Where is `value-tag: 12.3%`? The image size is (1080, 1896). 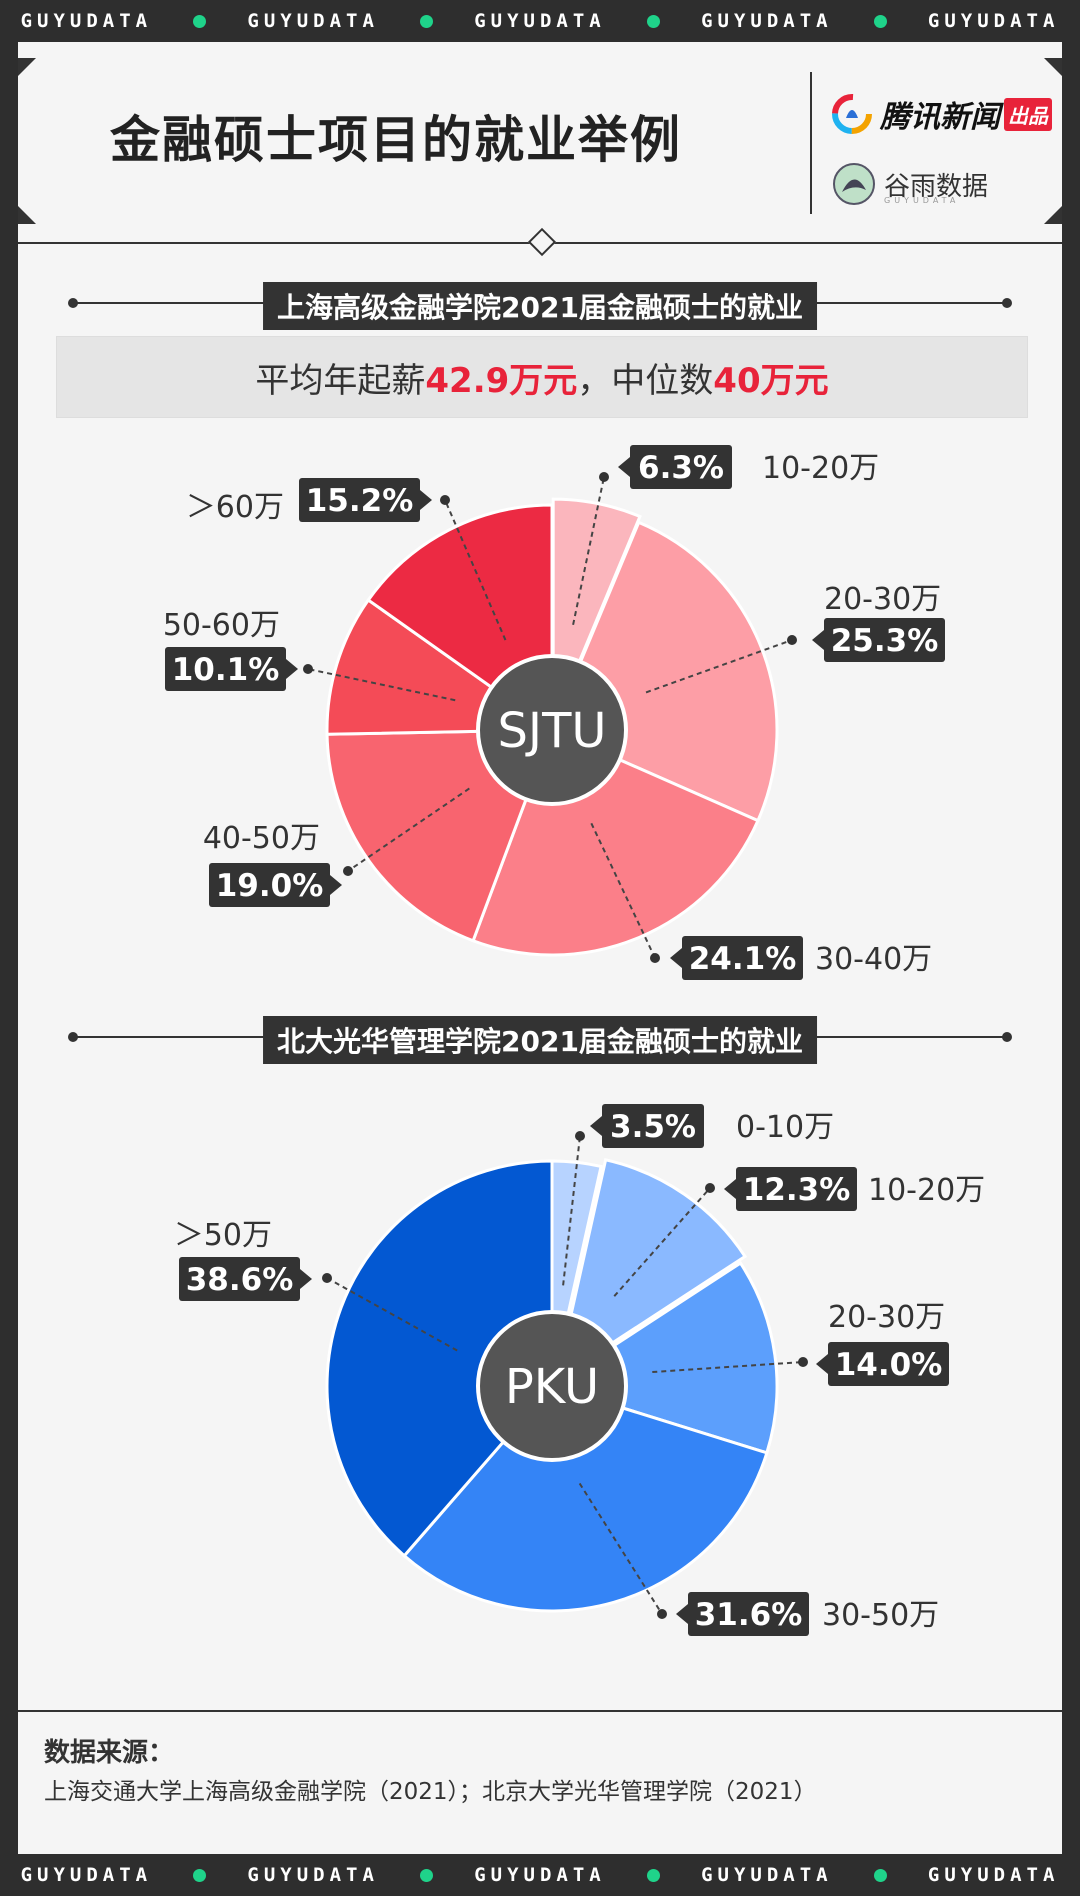
value-tag: 12.3% is located at coordinates (790, 1189).